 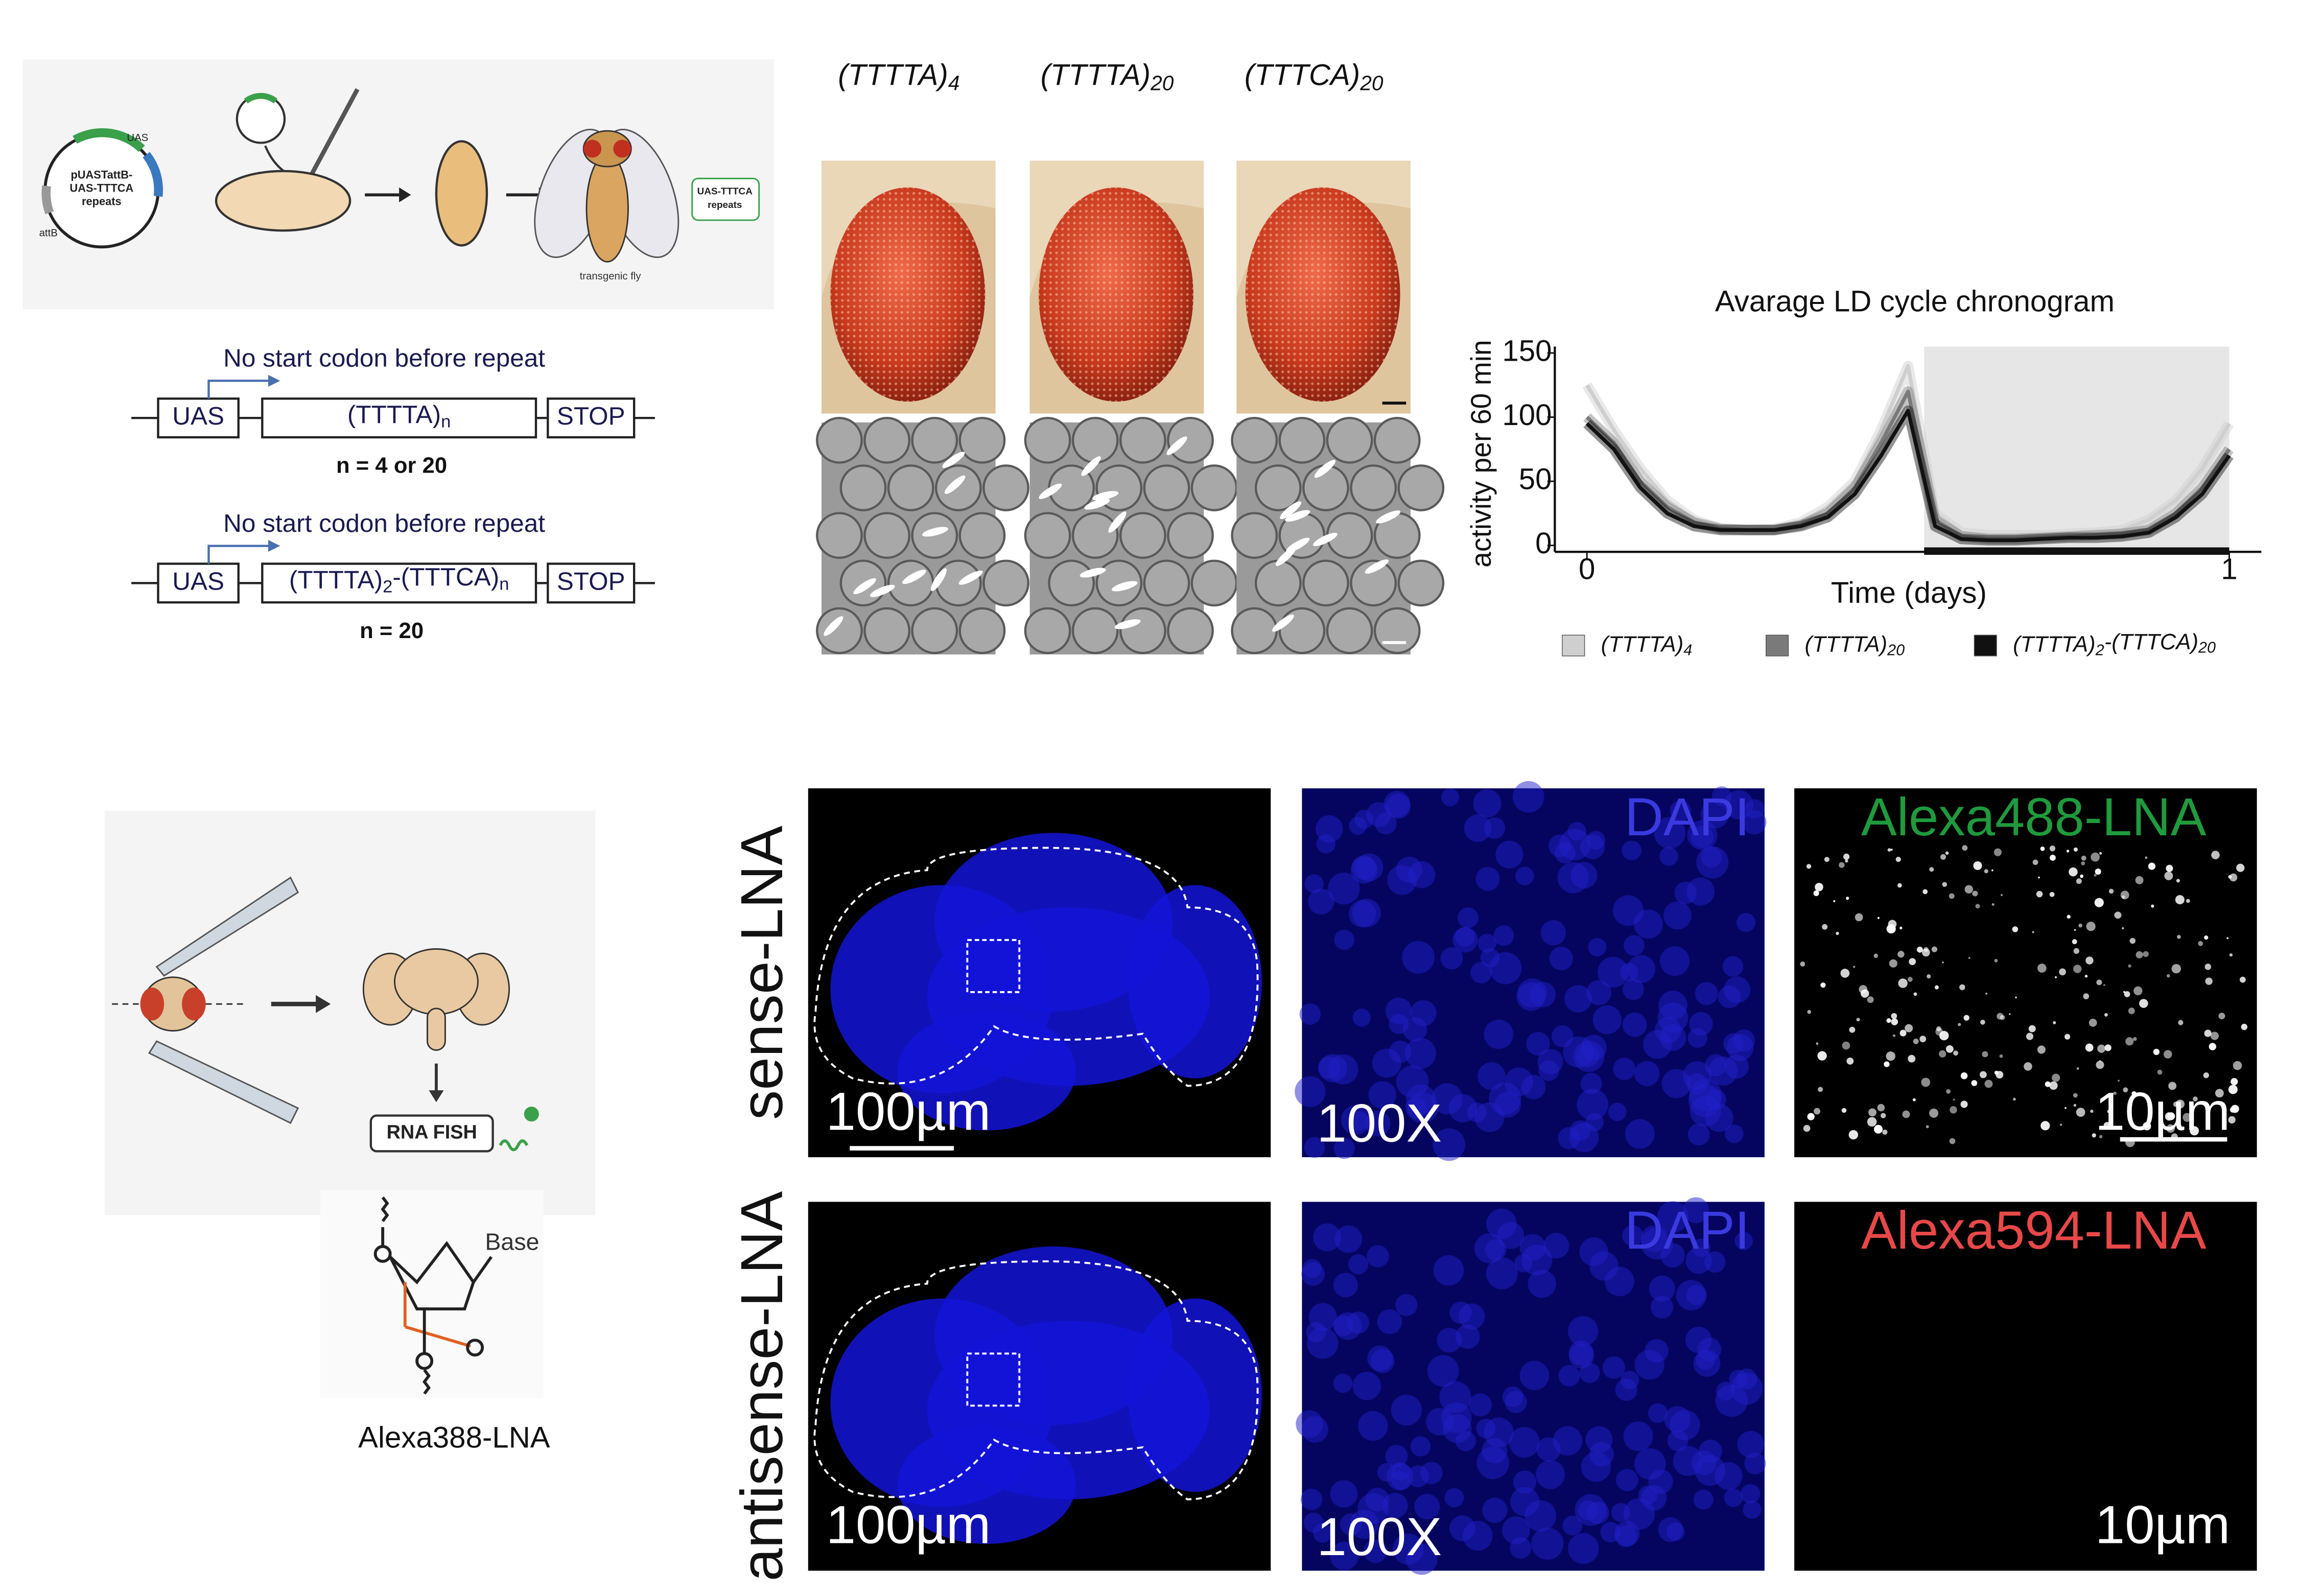 I want to click on text-part: (TTTCA), so click(x=1302, y=75).